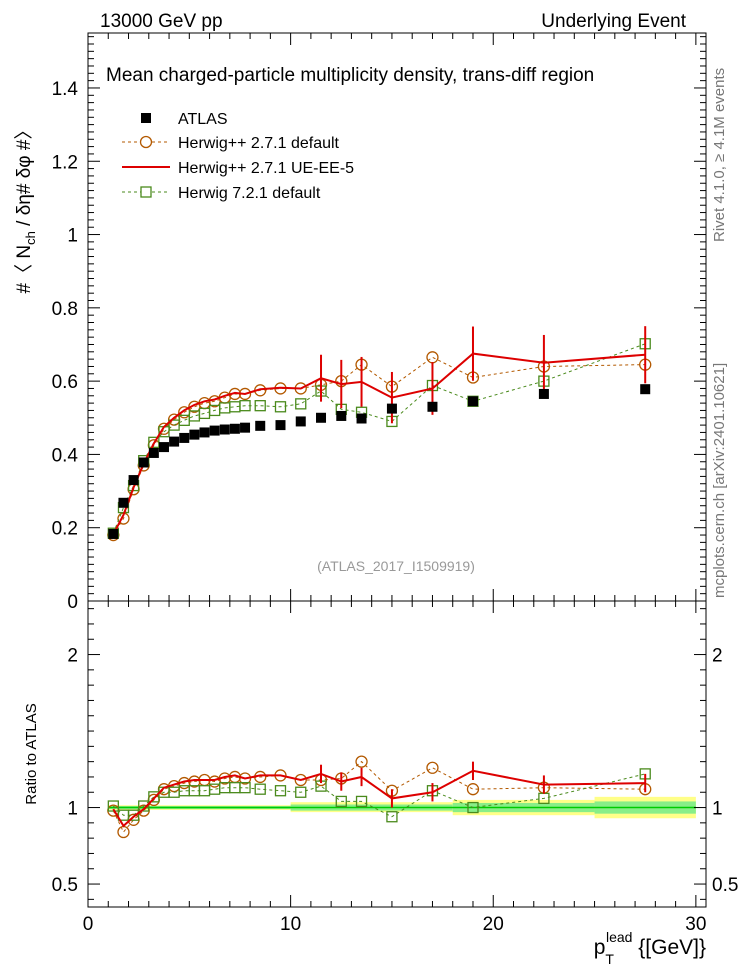  I want to click on y-axis-title-ratio: Ratio to ATLAS, so click(31, 753).